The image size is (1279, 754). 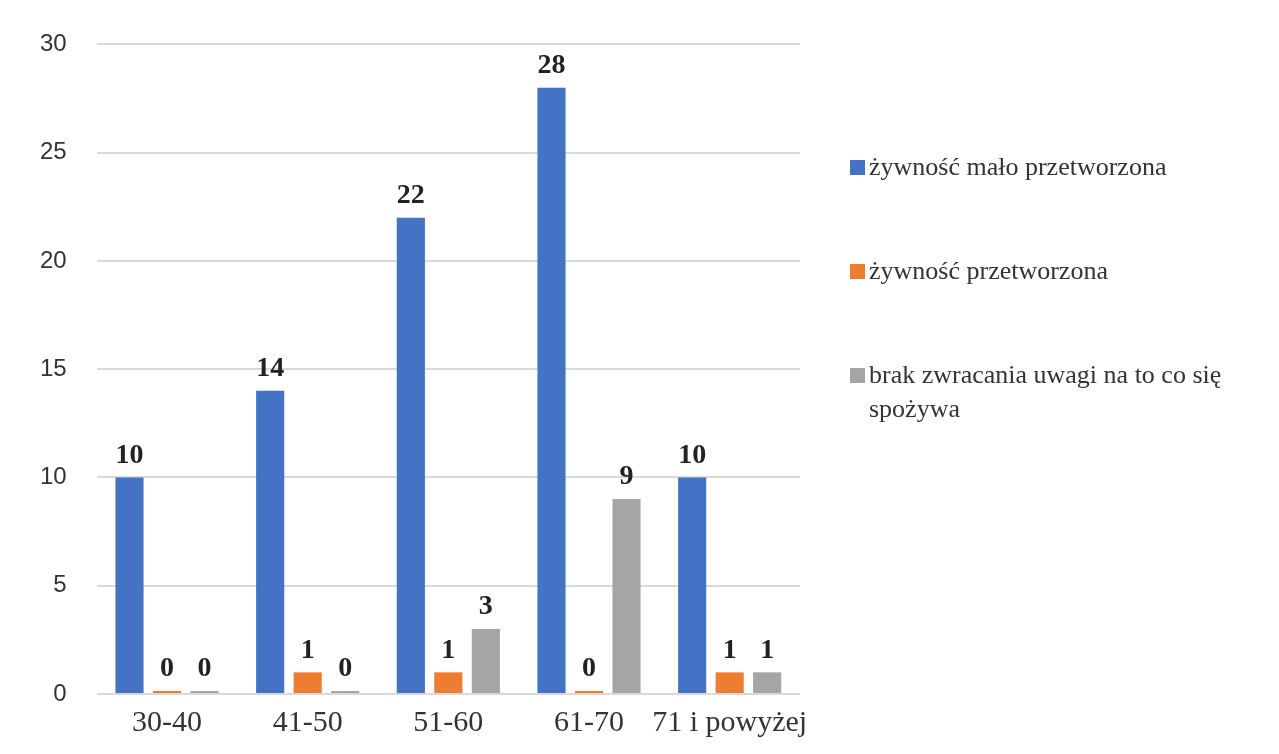 I want to click on y-tick-label: 10, so click(x=53, y=476).